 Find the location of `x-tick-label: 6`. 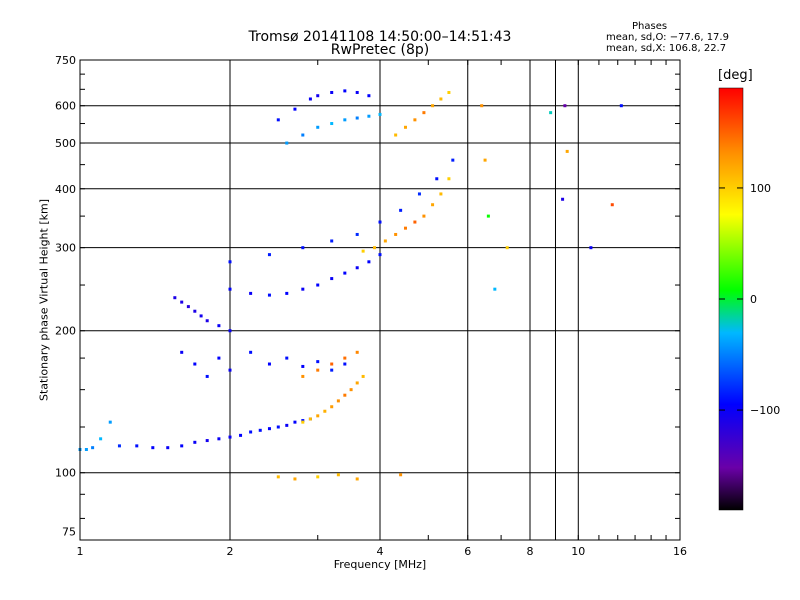

x-tick-label: 6 is located at coordinates (467, 551).